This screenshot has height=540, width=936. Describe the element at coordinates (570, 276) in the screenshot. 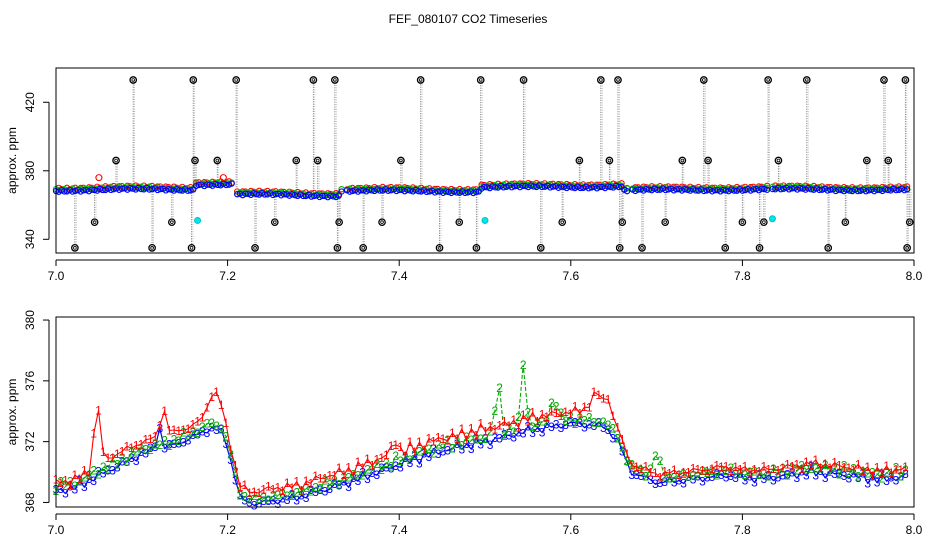

I see `top-x-tick-label: 7.6` at that location.